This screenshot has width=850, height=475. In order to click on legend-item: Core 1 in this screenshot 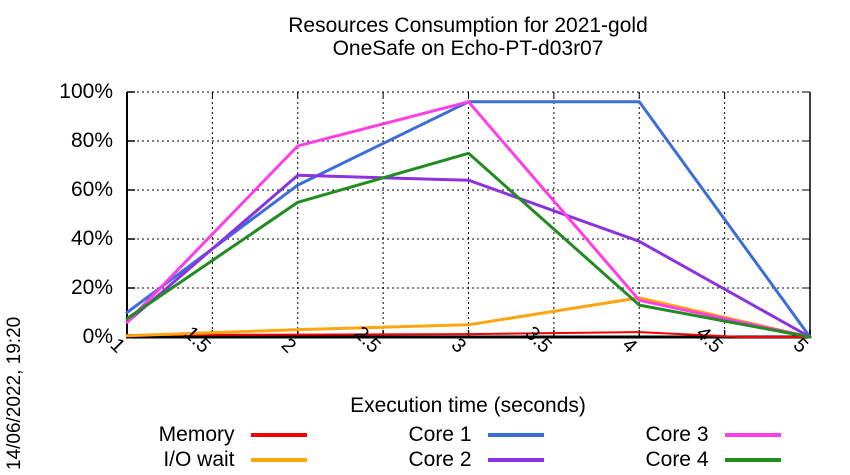, I will do `click(460, 434)`.